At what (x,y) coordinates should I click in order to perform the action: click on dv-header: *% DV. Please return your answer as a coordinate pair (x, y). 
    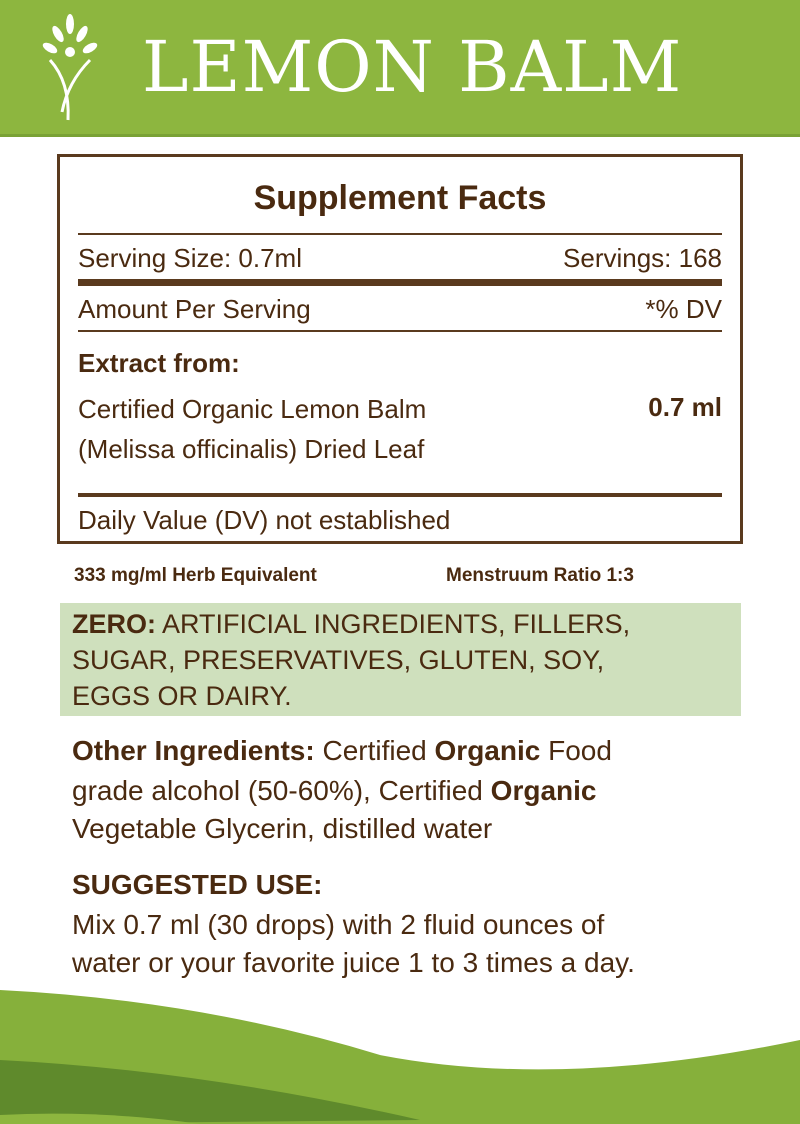
    Looking at the image, I should click on (683, 309).